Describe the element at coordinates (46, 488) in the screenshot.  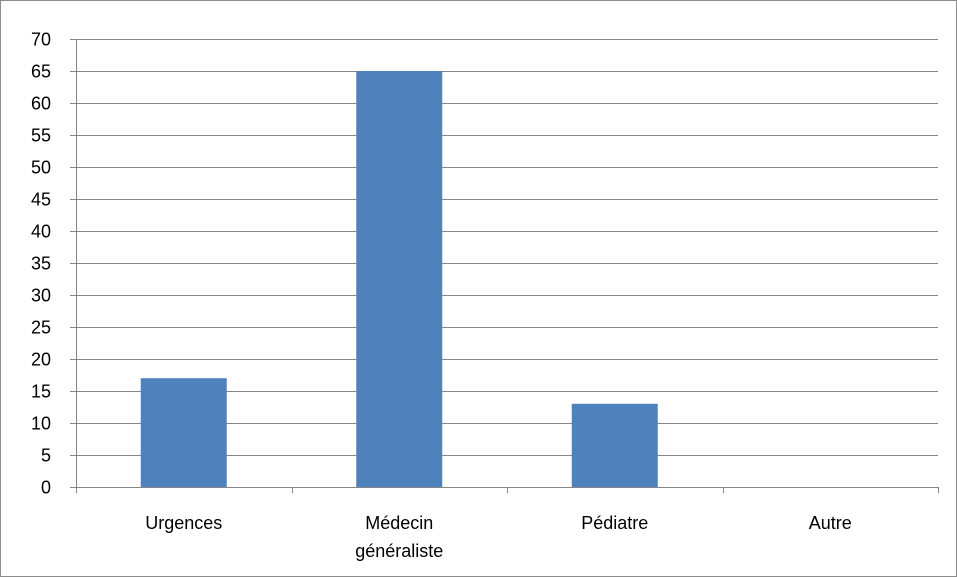
I see `y-tick-label: 0` at that location.